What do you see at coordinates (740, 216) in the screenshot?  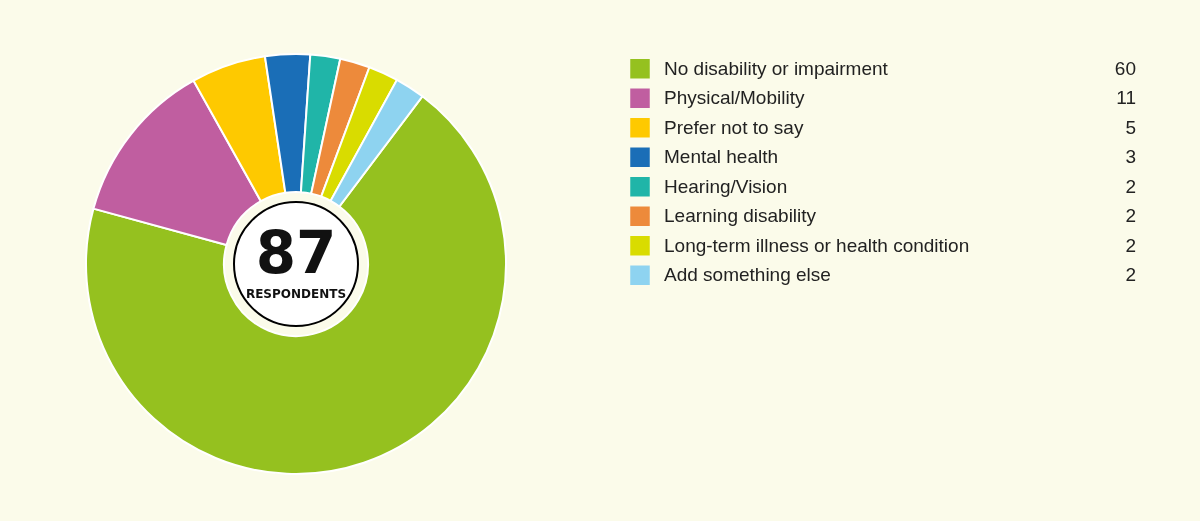 I see `legend-label: Learning disability` at bounding box center [740, 216].